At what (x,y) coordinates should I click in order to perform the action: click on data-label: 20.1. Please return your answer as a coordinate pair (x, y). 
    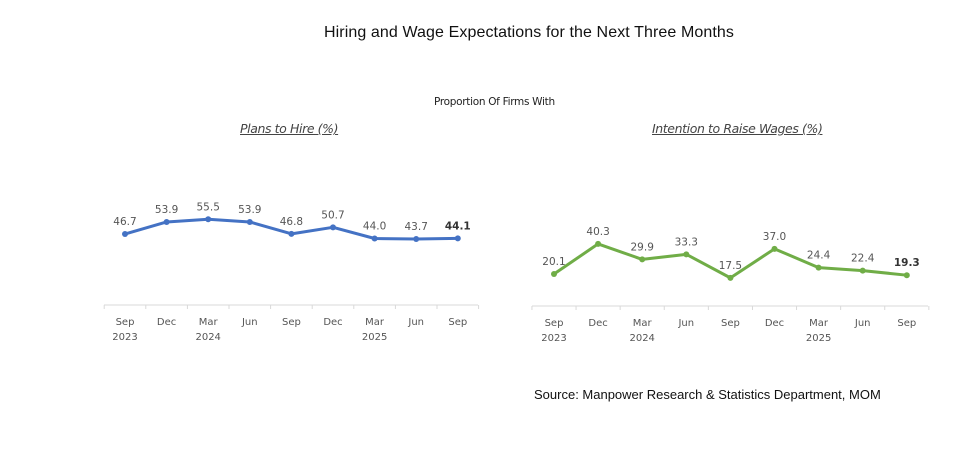
    Looking at the image, I should click on (553, 262).